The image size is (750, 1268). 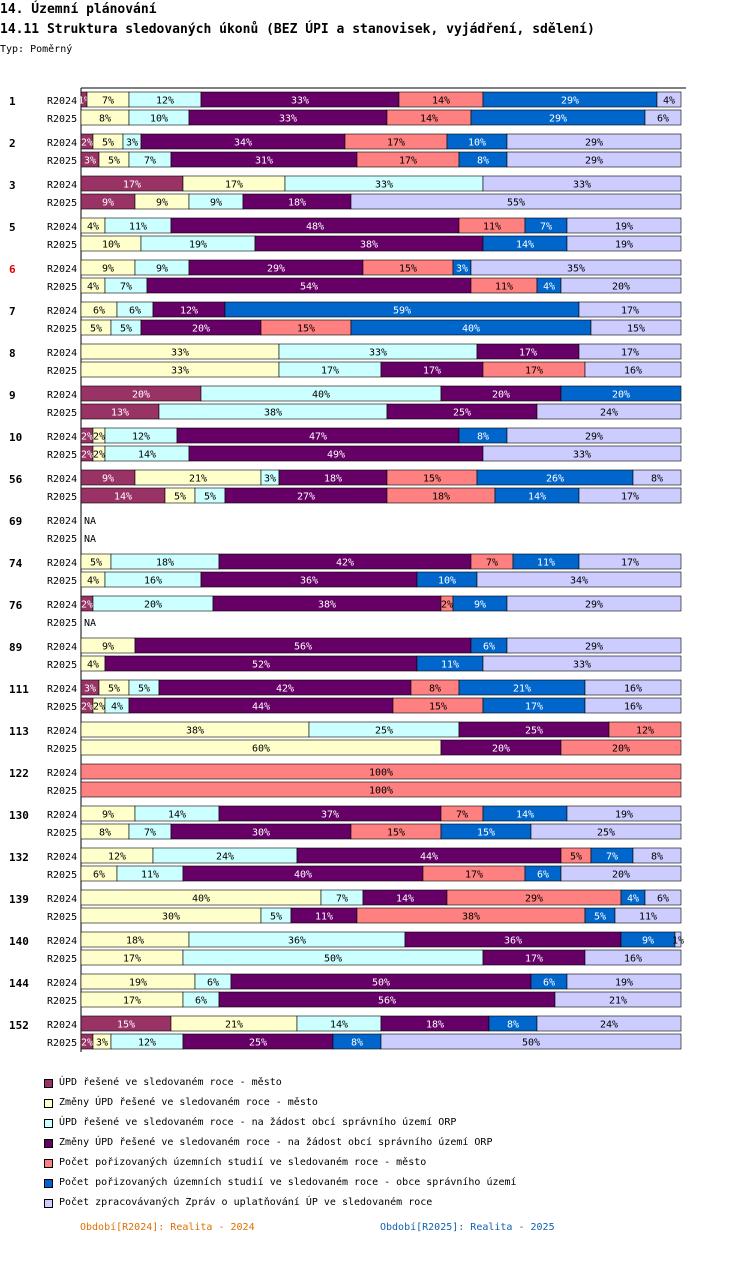 What do you see at coordinates (402, 311) in the screenshot?
I see `data-label: 59%` at bounding box center [402, 311].